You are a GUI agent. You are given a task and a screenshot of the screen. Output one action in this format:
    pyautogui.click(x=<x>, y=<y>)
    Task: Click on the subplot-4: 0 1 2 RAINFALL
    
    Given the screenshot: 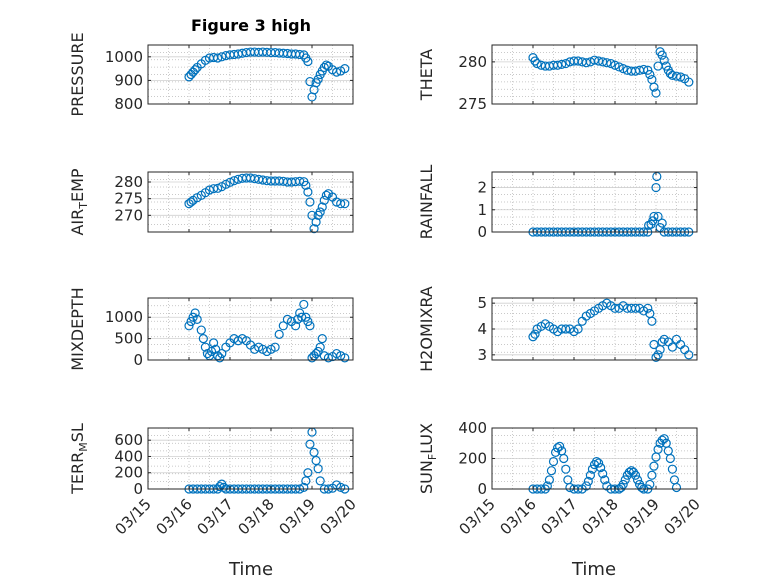 What is the action you would take?
    pyautogui.click(x=557, y=203)
    